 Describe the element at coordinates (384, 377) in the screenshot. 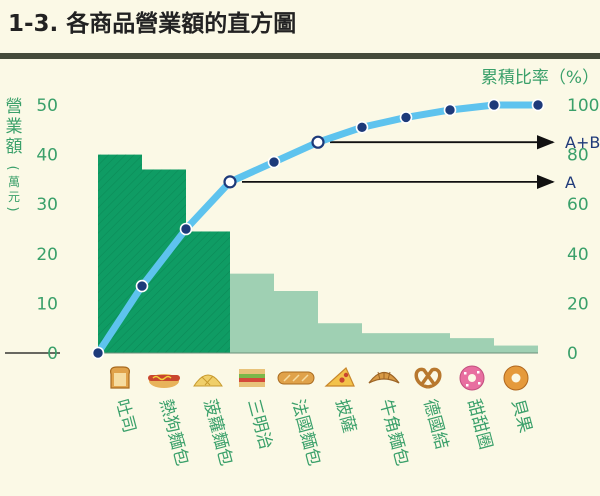

I see `croissant-icon` at that location.